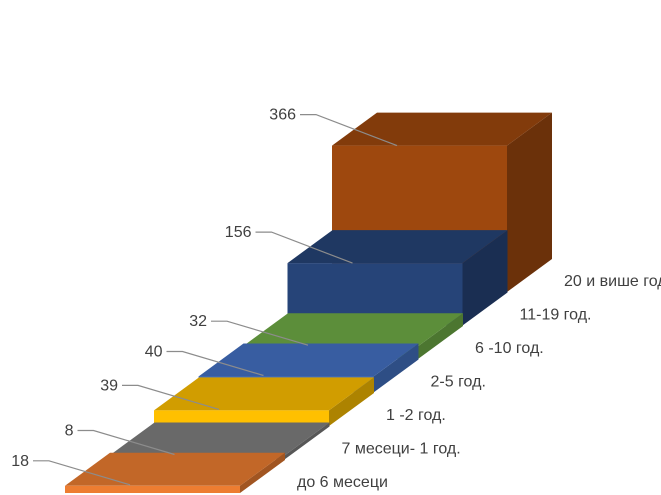 This screenshot has height=495, width=661. What do you see at coordinates (20, 461) in the screenshot?
I see `value-label-0: 18` at bounding box center [20, 461].